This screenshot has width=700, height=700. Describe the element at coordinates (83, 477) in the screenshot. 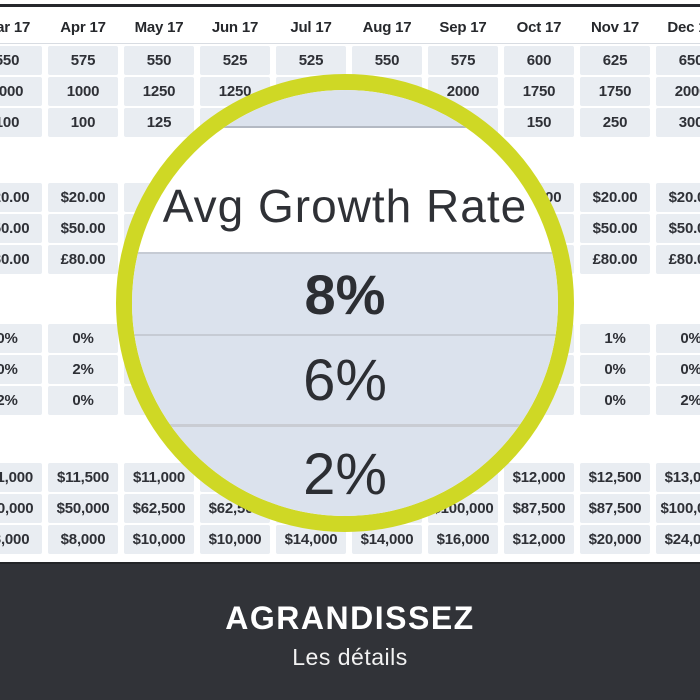

I see `table-cell: $11,500` at that location.